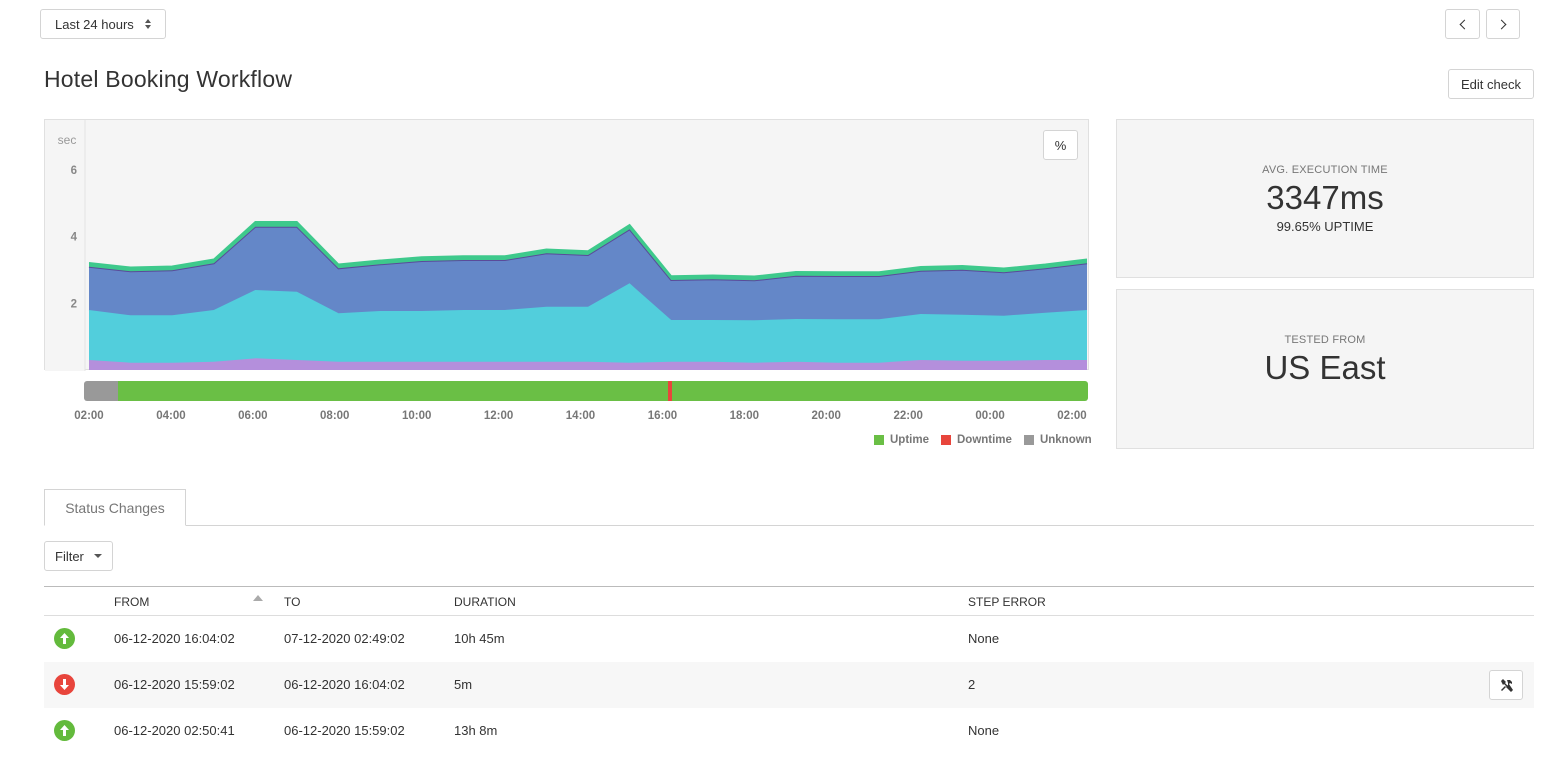  What do you see at coordinates (485, 602) in the screenshot?
I see `header-duration: DURATION` at bounding box center [485, 602].